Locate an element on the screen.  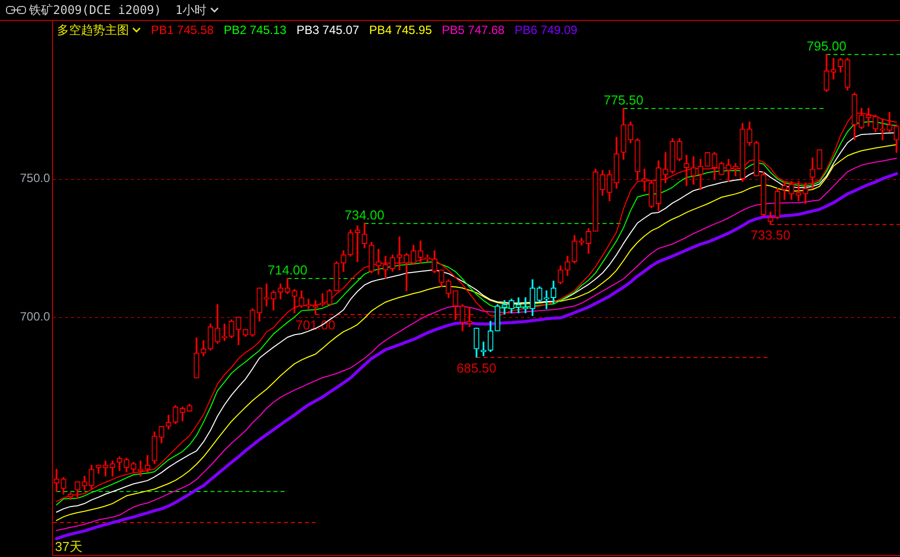
annotation: 37天 is located at coordinates (68, 546).